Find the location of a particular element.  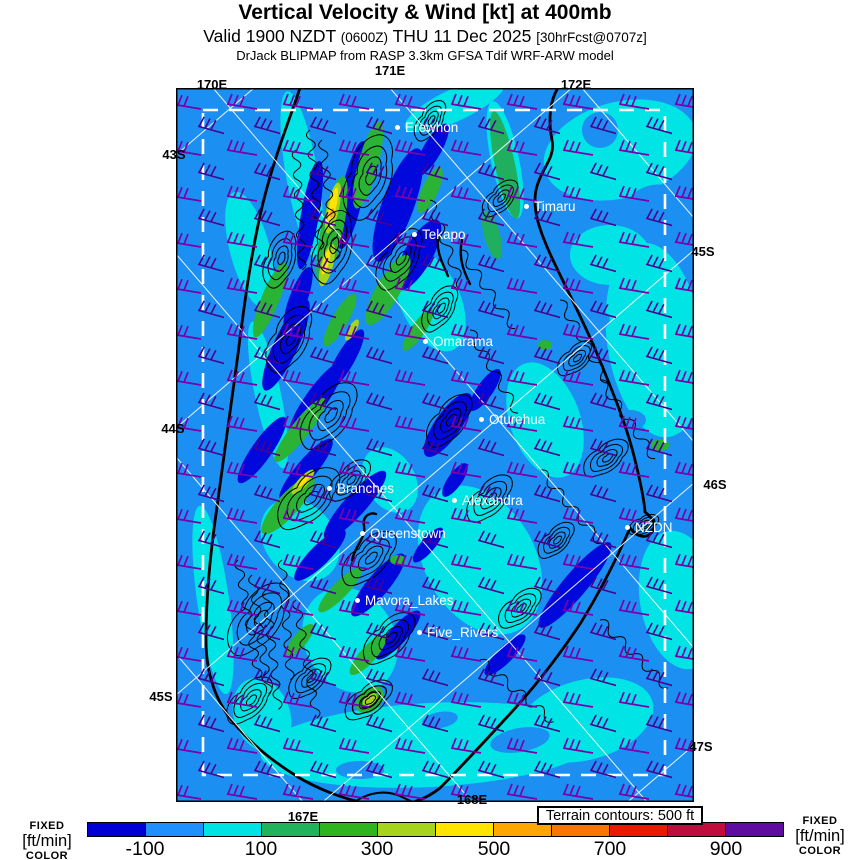

city-marker-nzdn: NZDN is located at coordinates (649, 527).